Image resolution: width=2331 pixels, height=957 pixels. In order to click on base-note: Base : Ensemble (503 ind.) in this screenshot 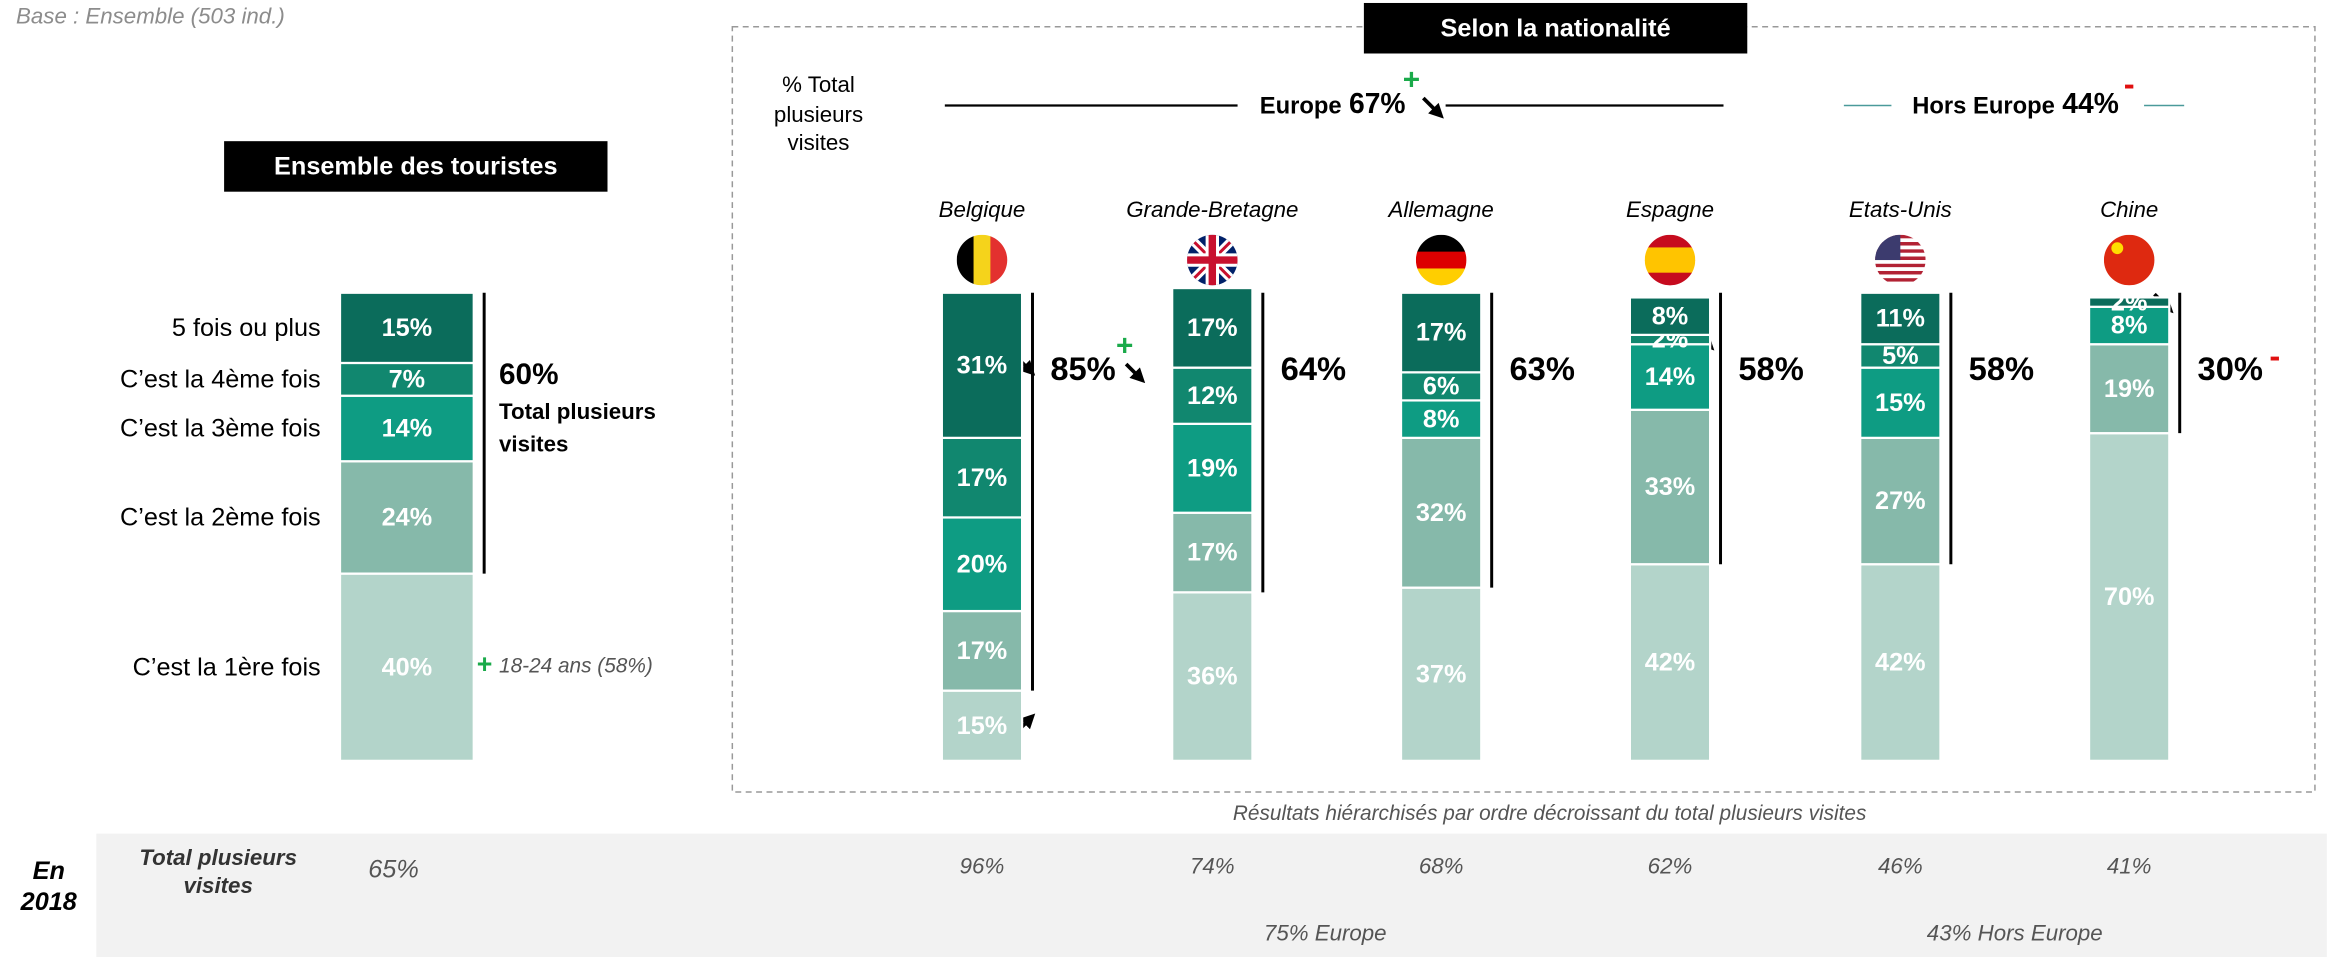, I will do `click(150, 16)`.